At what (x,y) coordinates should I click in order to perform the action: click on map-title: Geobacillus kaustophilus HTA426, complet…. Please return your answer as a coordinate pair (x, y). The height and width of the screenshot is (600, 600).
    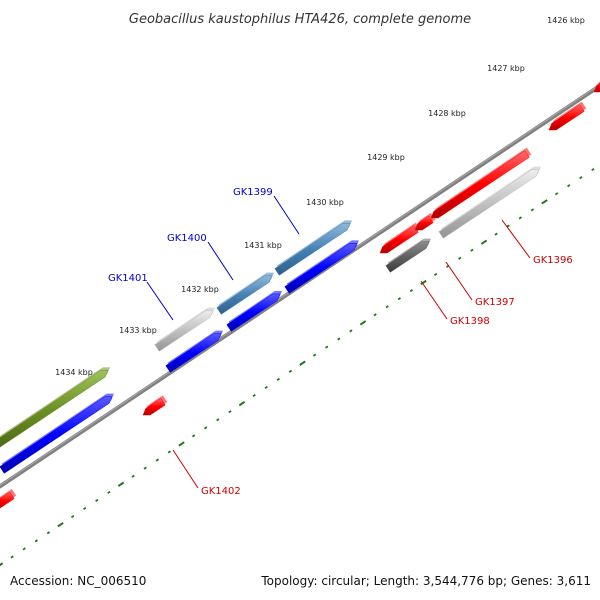
    Looking at the image, I should click on (300, 19).